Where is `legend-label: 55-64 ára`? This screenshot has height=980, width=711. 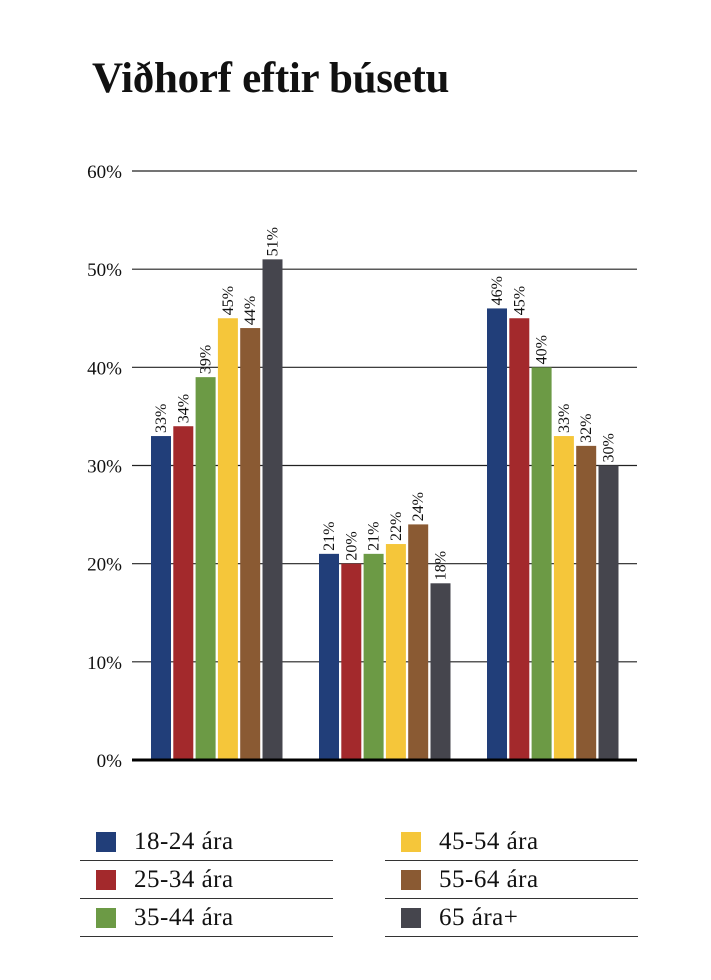 legend-label: 55-64 ára is located at coordinates (489, 879).